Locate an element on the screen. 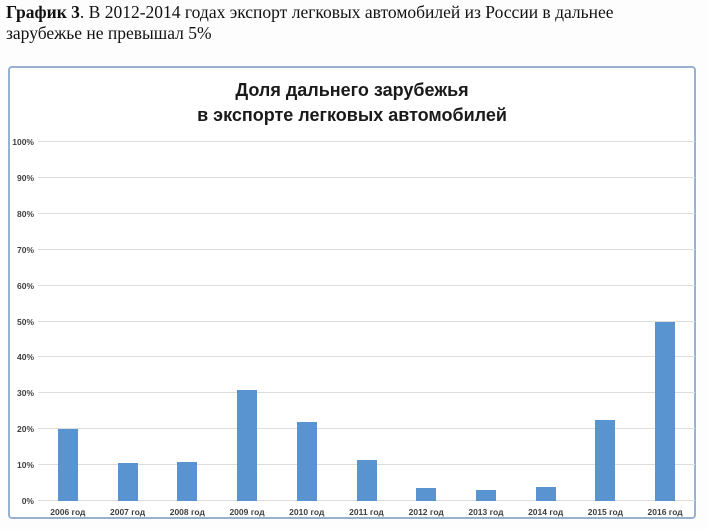  gridline-80% is located at coordinates (366, 213).